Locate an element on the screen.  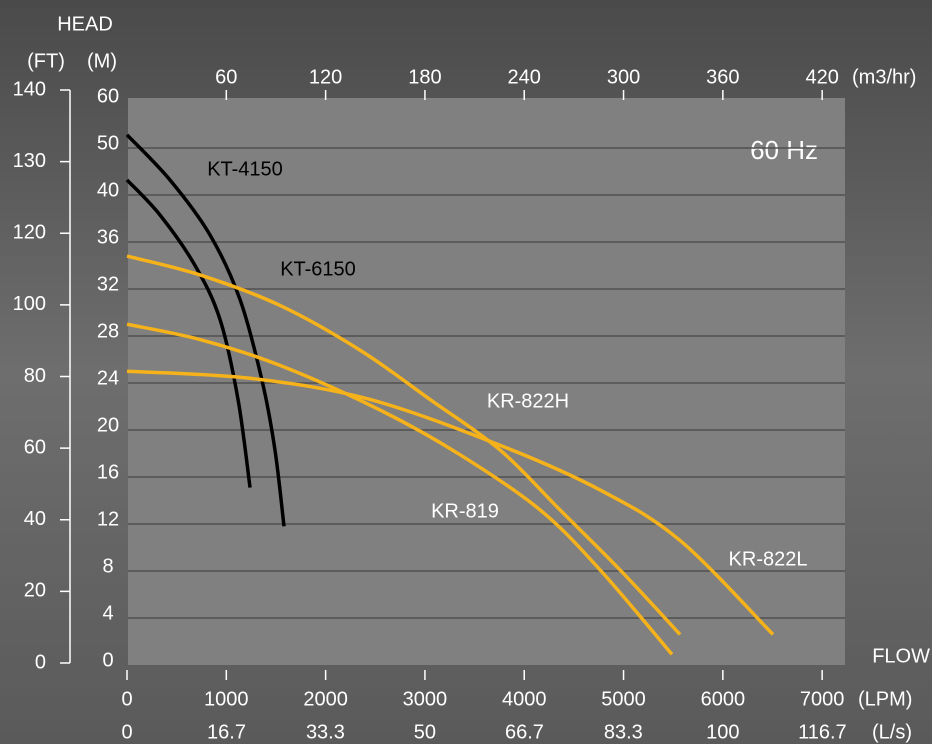
x3-tick-label: 60 is located at coordinates (226, 77).